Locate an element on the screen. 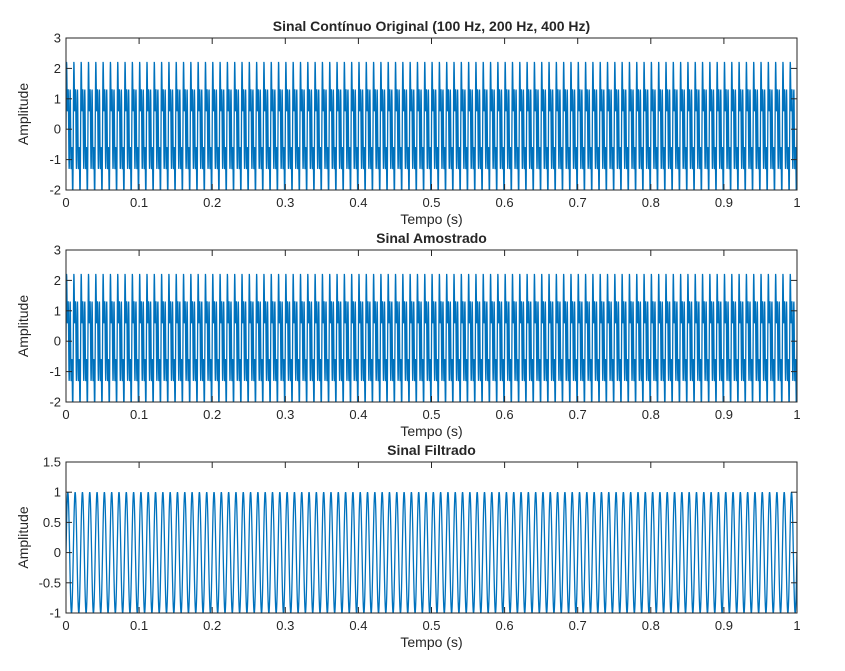 Image resolution: width=845 pixels, height=671 pixels. plot-title: Sinal Amostrado is located at coordinates (431, 238).